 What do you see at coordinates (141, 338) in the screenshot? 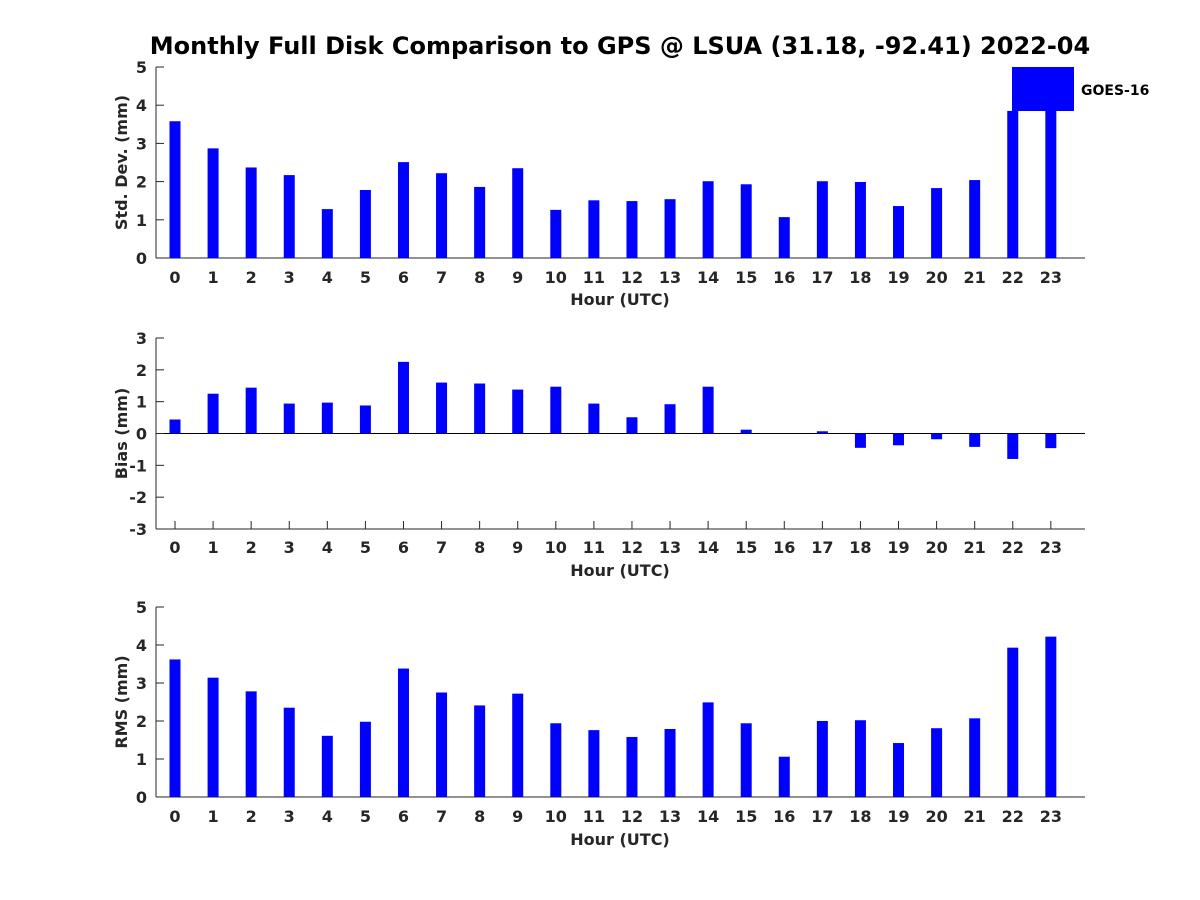
I see `y-tick-label: 3` at bounding box center [141, 338].